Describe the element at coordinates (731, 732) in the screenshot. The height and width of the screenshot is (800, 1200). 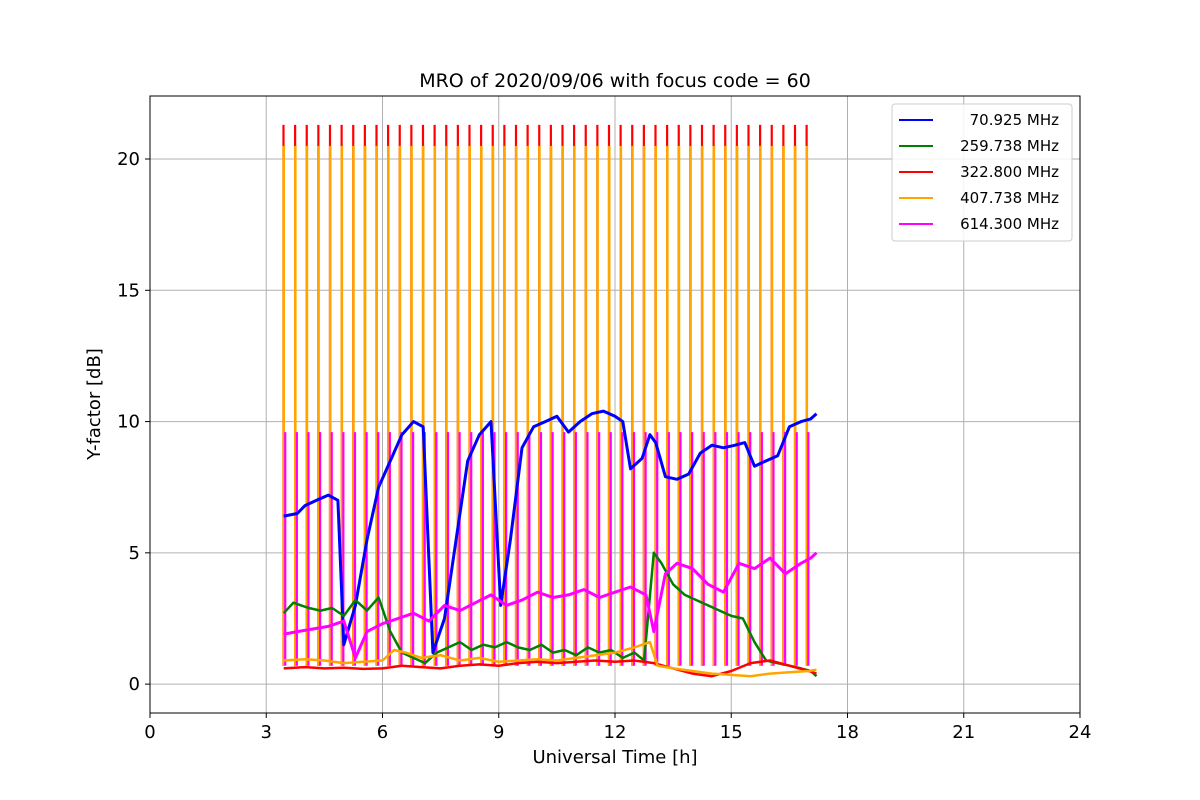
I see `x-tick-label: 15` at that location.